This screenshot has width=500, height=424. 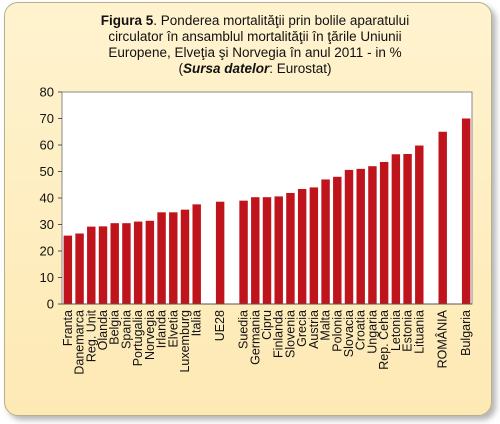 I want to click on caption-source-value: : Eurostat), so click(x=300, y=68).